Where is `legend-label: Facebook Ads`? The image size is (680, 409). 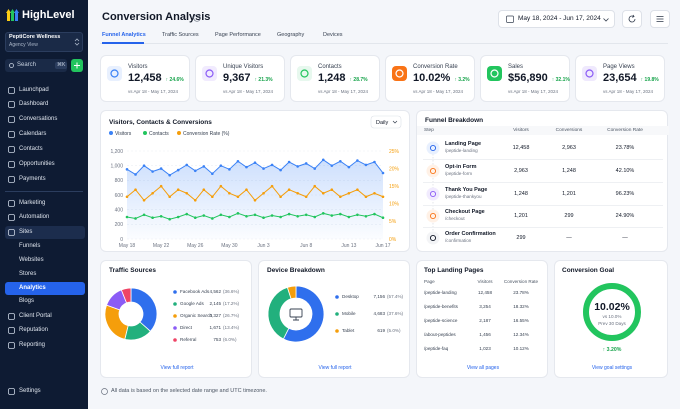
legend-label: Facebook Ads is located at coordinates (195, 291).